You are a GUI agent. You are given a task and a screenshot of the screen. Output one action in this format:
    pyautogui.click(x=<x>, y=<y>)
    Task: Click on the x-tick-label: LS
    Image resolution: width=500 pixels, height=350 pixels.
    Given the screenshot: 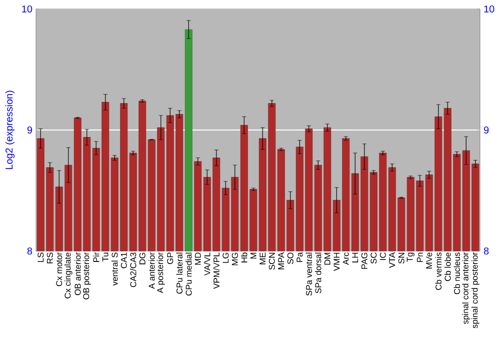 What is the action you would take?
    pyautogui.click(x=41, y=257)
    